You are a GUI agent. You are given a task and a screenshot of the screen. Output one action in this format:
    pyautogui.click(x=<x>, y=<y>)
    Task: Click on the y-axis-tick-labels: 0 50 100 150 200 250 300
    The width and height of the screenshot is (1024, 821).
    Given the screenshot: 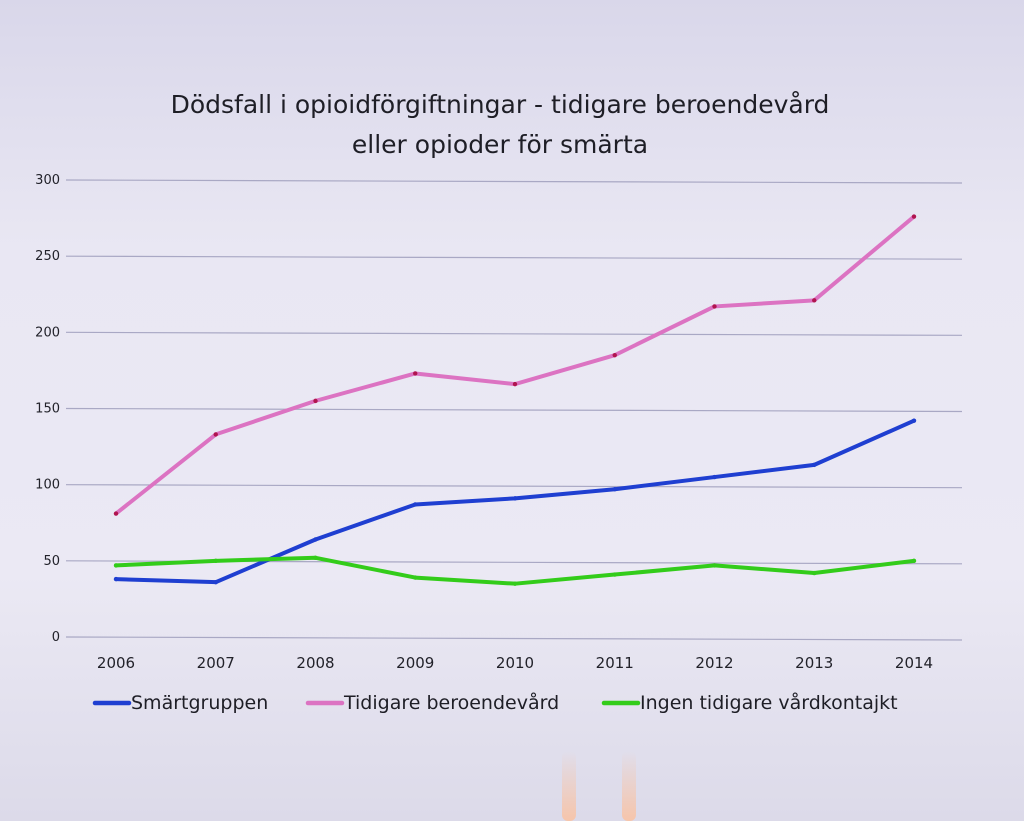 What is the action you would take?
    pyautogui.click(x=47, y=409)
    